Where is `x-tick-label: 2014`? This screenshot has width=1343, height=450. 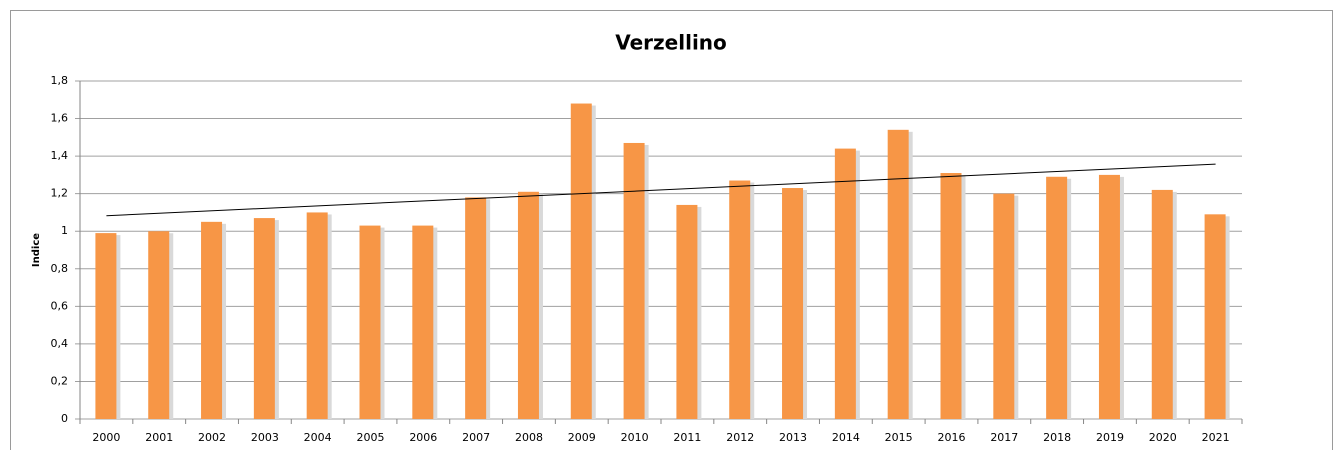
x-tick-label: 2014 is located at coordinates (846, 437).